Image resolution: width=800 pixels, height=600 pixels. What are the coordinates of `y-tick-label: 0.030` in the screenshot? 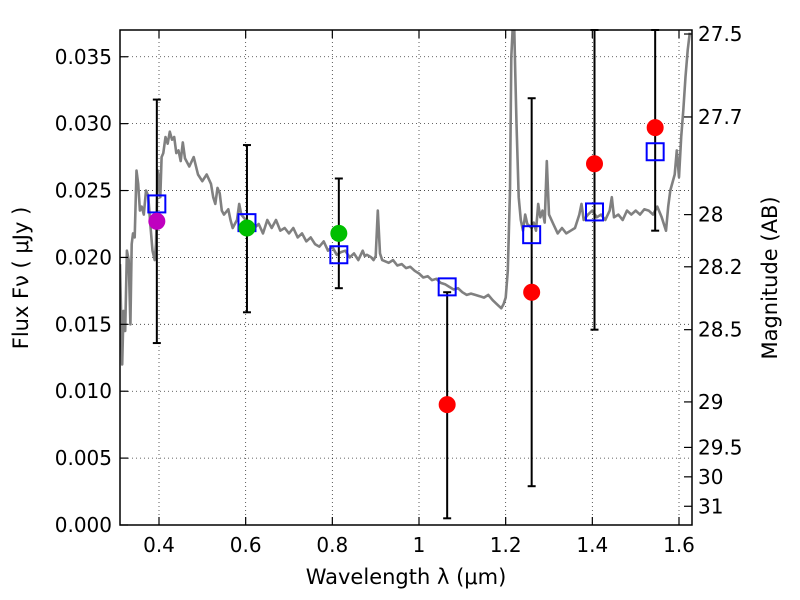 It's located at (83, 124).